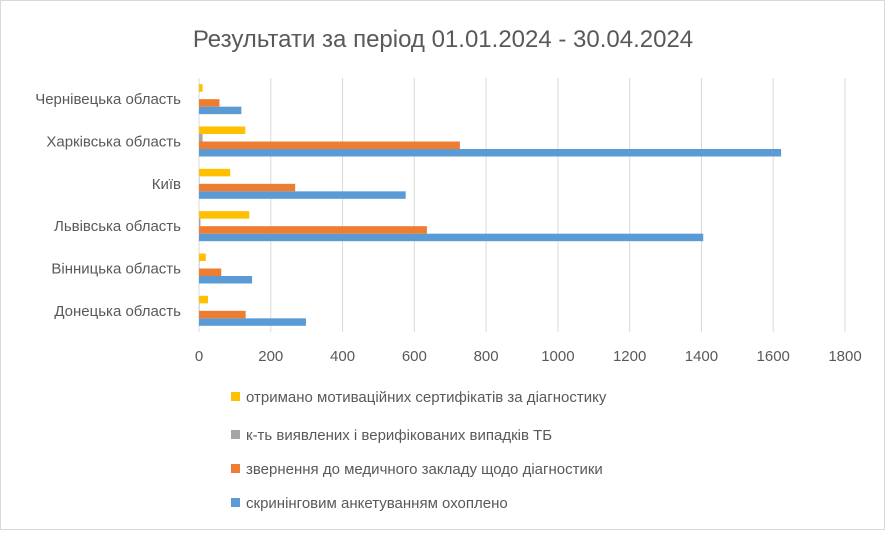  I want to click on category-label-0: Донецька область, so click(117, 311).